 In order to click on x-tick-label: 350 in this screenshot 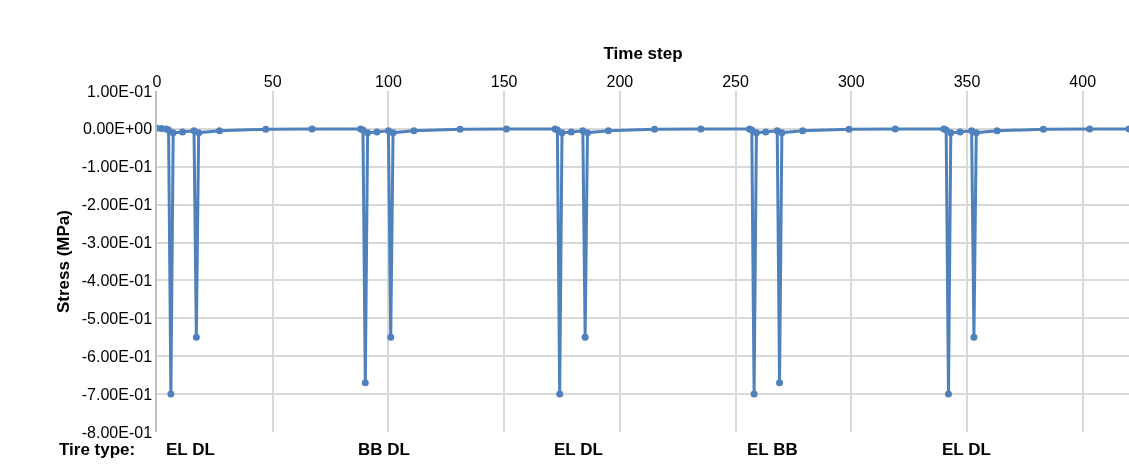, I will do `click(967, 81)`.